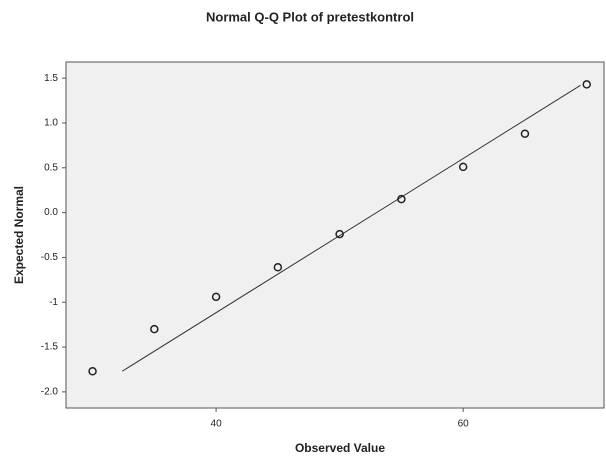 This screenshot has height=460, width=606. Describe the element at coordinates (340, 448) in the screenshot. I see `x-axis-label: Observed Value` at that location.